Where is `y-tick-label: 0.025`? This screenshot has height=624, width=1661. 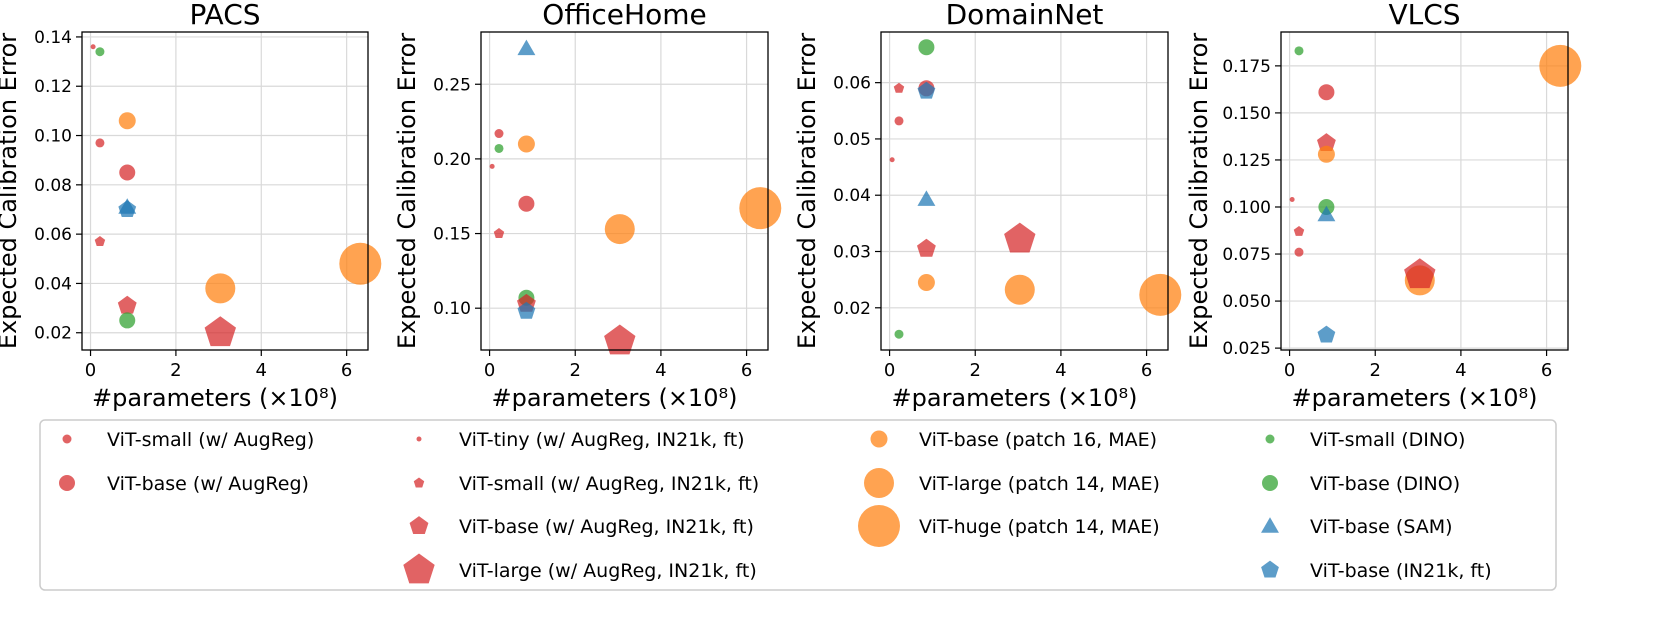
y-tick-label: 0.025 is located at coordinates (1246, 349).